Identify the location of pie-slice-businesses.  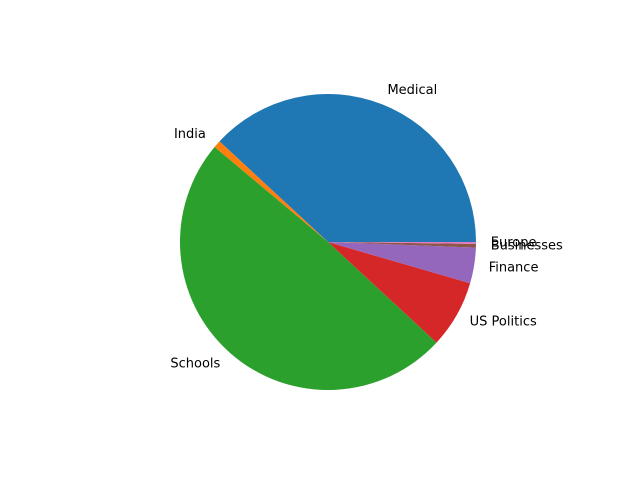
(402, 245).